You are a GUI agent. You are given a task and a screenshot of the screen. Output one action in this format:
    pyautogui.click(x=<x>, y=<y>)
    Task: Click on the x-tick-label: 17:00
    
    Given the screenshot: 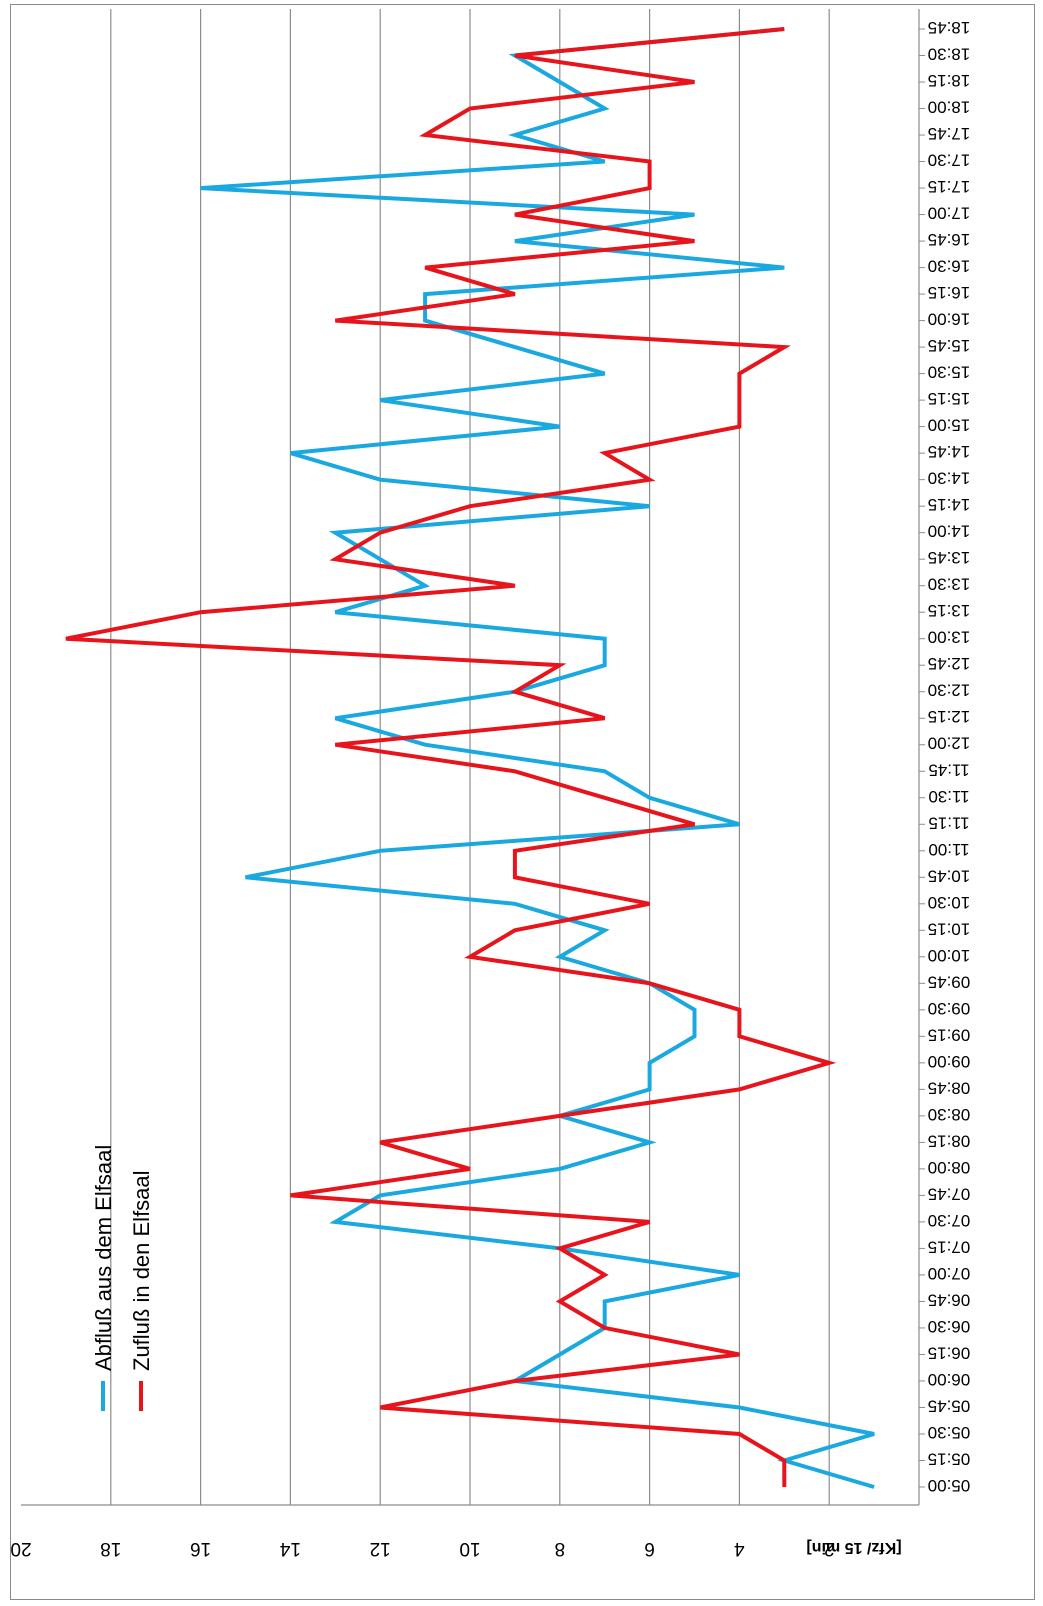 What is the action you would take?
    pyautogui.click(x=949, y=213)
    